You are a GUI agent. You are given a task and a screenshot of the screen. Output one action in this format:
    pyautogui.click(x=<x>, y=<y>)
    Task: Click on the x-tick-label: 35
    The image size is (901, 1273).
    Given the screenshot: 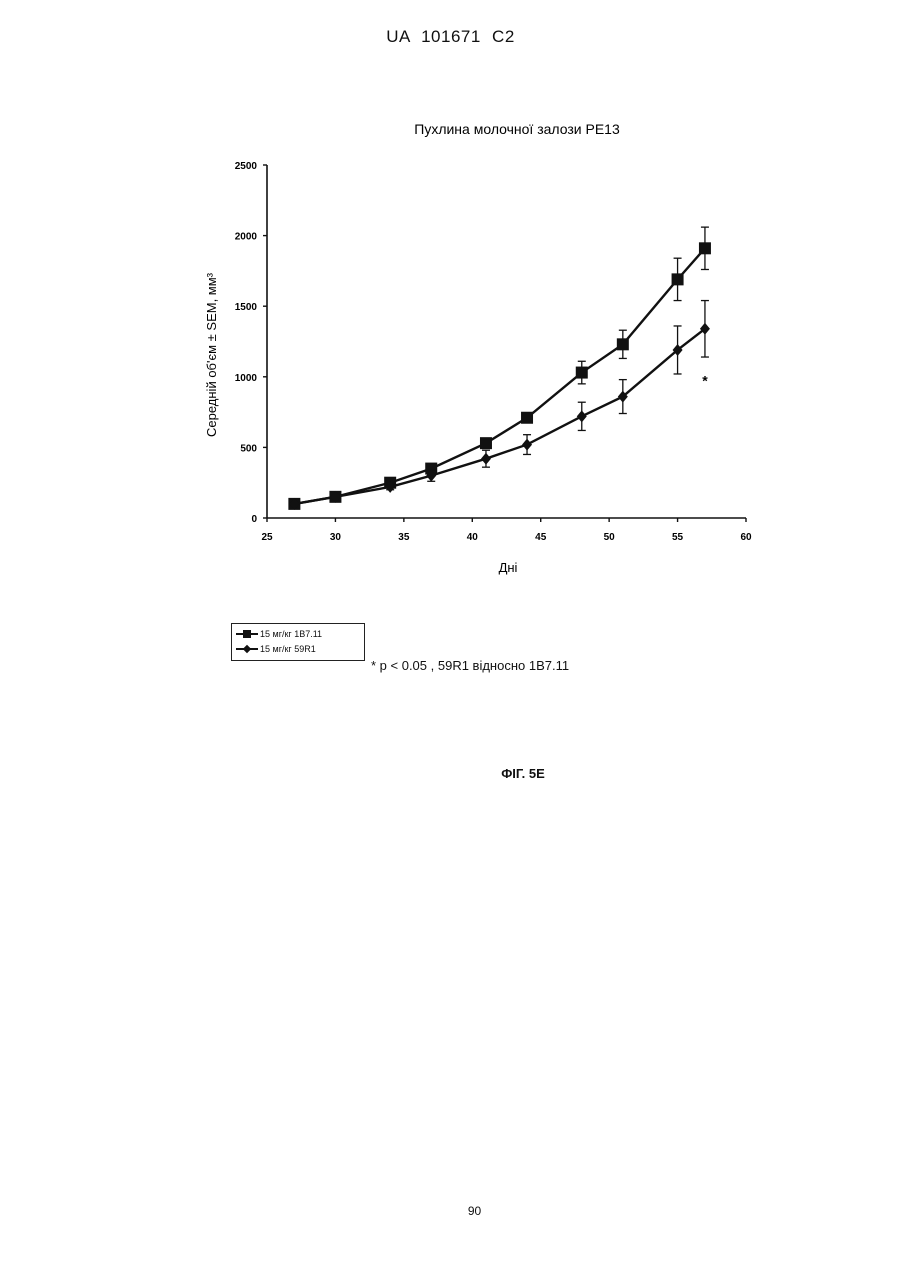 What is the action you would take?
    pyautogui.click(x=404, y=537)
    